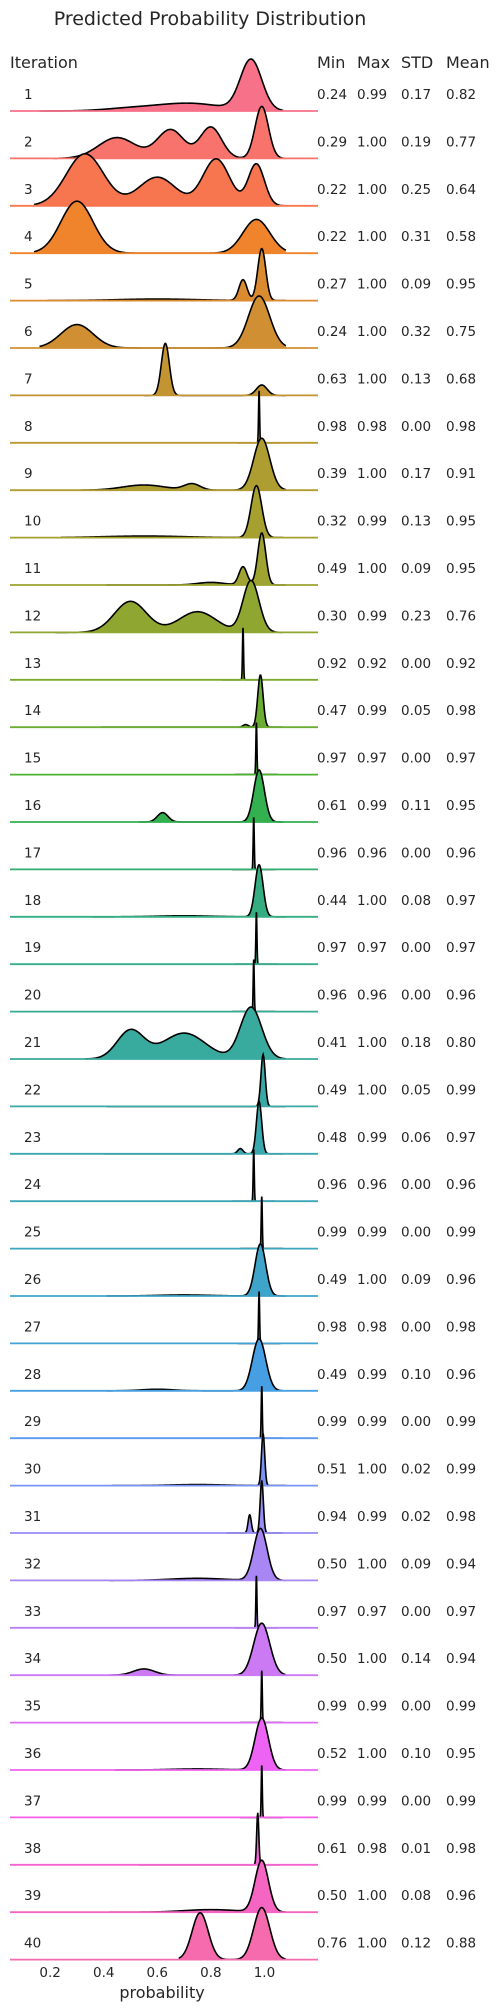 This screenshot has height=2010, width=503. I want to click on ridge-row: 27 0.98 0.98 0.00 0.98, so click(243, 1318).